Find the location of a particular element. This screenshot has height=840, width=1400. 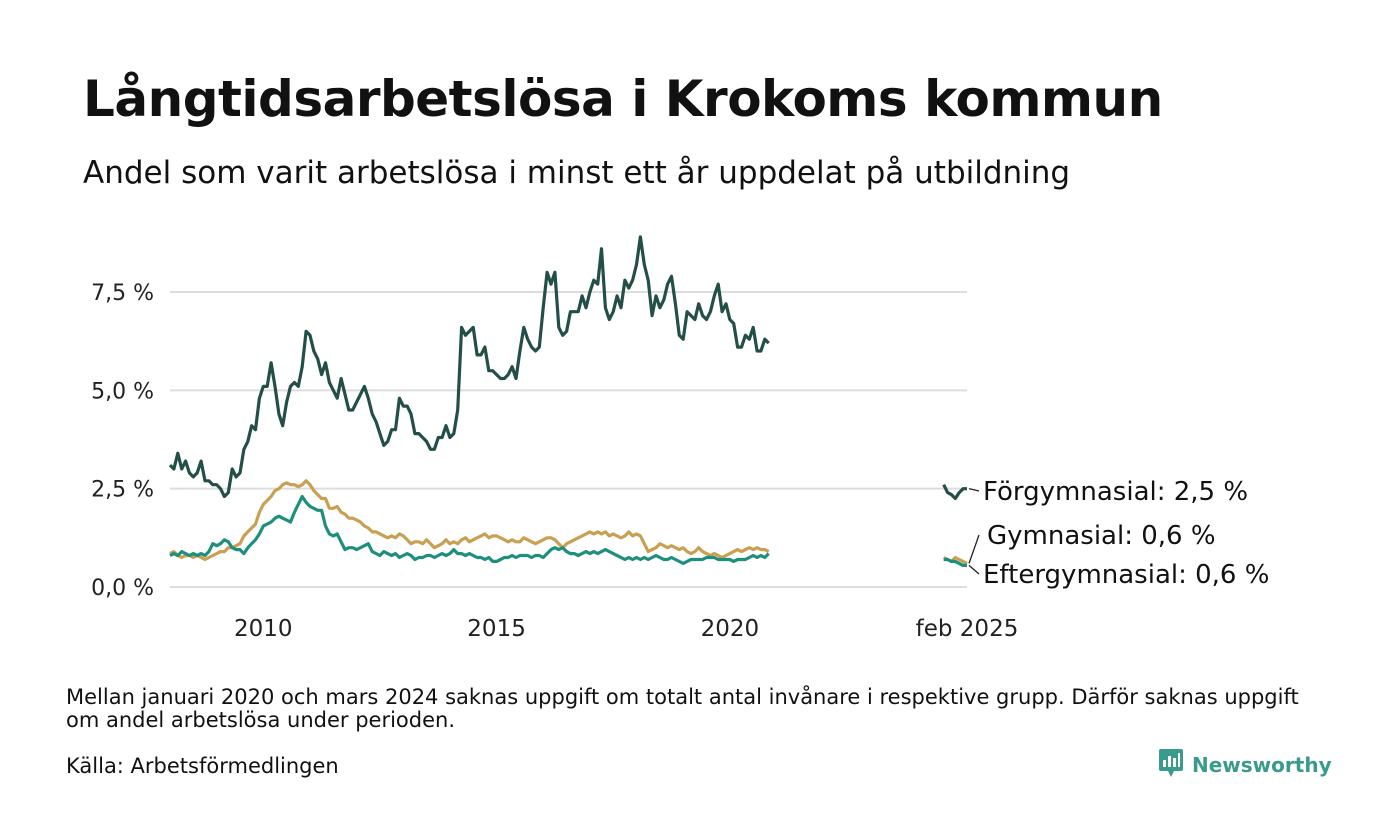

y-tick-label: 5,0 % is located at coordinates (122, 391).